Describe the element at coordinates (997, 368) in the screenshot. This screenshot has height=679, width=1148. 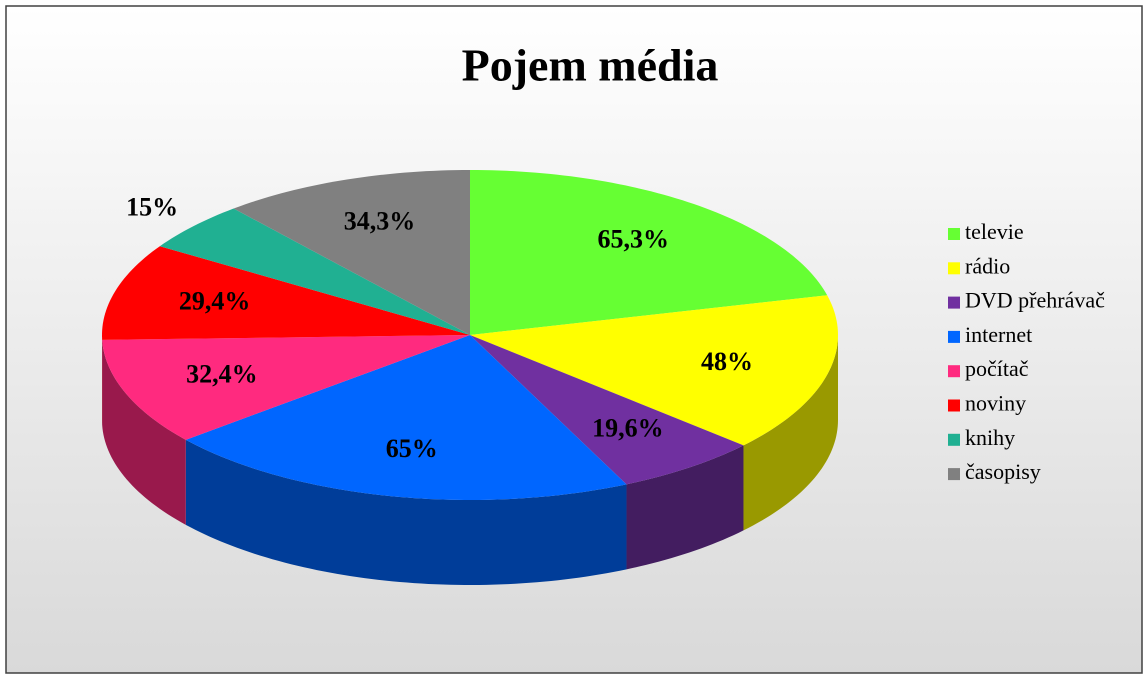
I see `legend-label: počítač` at that location.